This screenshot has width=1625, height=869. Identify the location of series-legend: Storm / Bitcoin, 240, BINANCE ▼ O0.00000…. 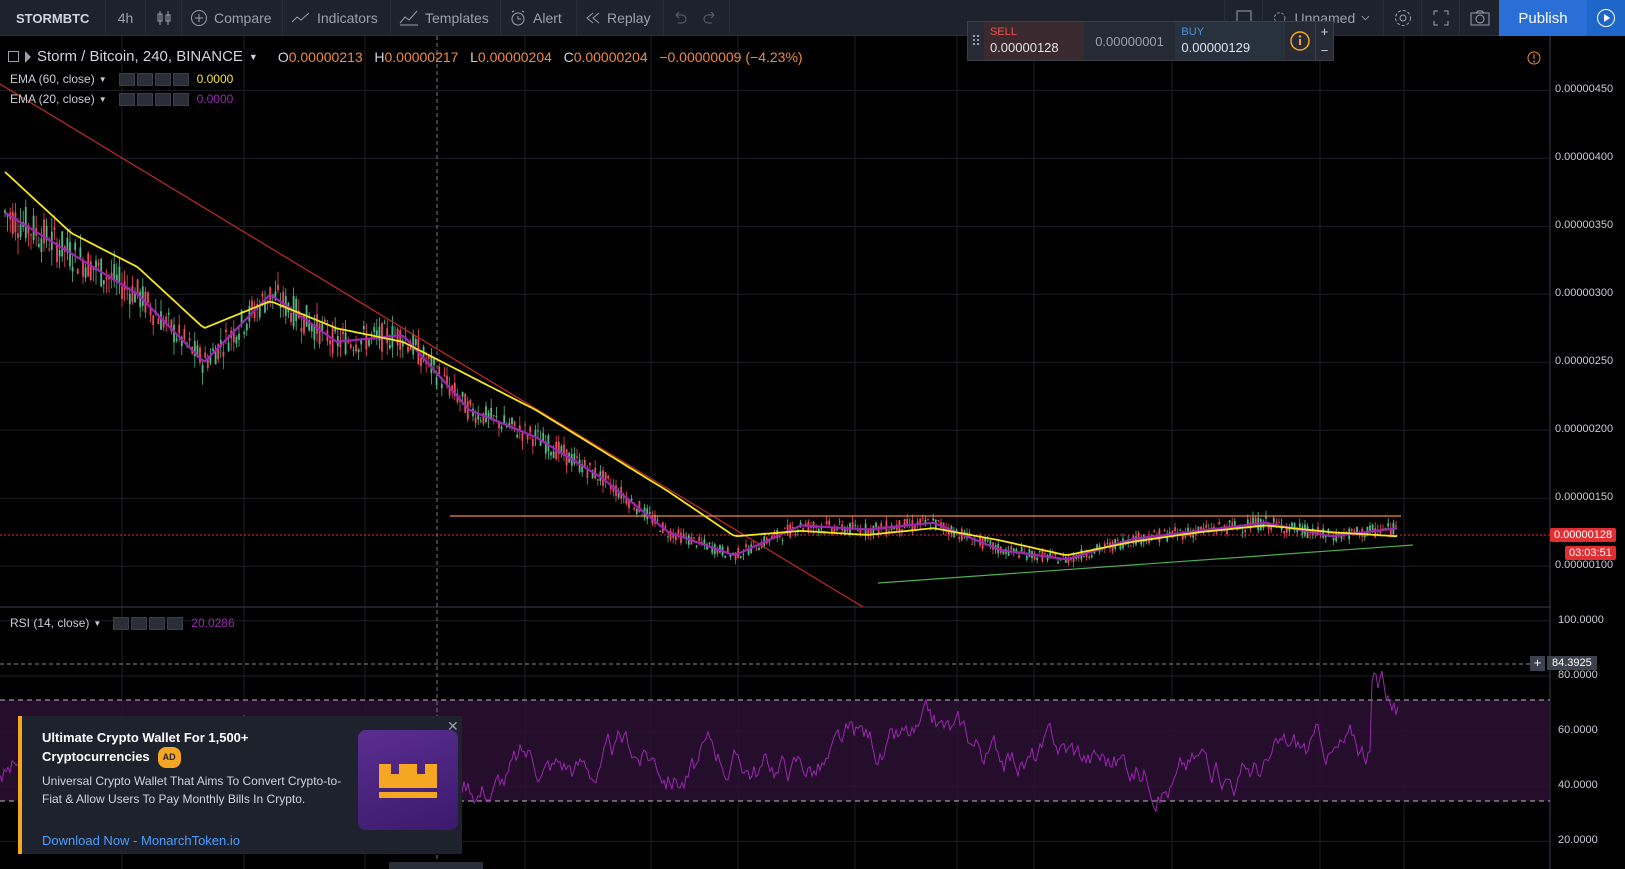
(405, 56).